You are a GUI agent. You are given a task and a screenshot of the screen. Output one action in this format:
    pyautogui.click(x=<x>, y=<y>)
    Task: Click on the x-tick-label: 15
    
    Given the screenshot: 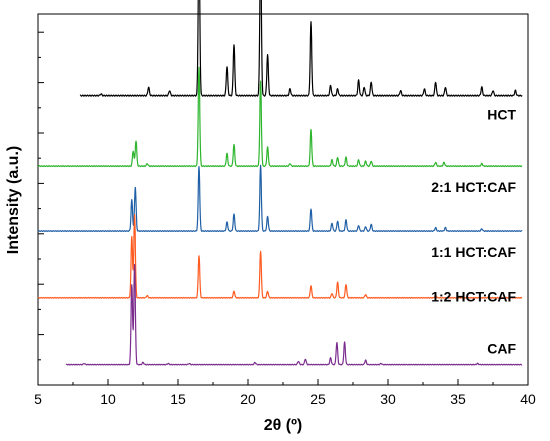 What is the action you would take?
    pyautogui.click(x=178, y=399)
    